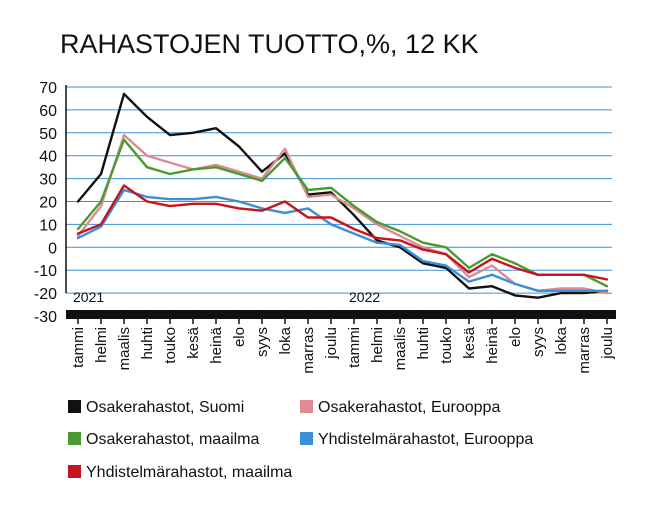 Image resolution: width=650 pixels, height=525 pixels. I want to click on y-tick-label: 60, so click(48, 111).